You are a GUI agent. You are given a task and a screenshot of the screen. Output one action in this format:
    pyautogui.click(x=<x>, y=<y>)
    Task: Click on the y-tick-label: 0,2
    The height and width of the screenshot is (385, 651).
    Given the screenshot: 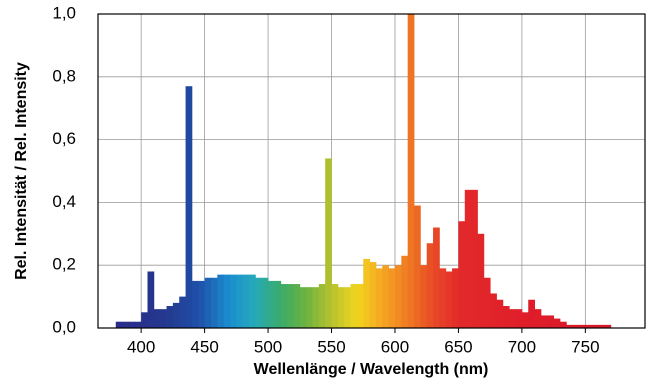 What is the action you would take?
    pyautogui.click(x=64, y=264)
    